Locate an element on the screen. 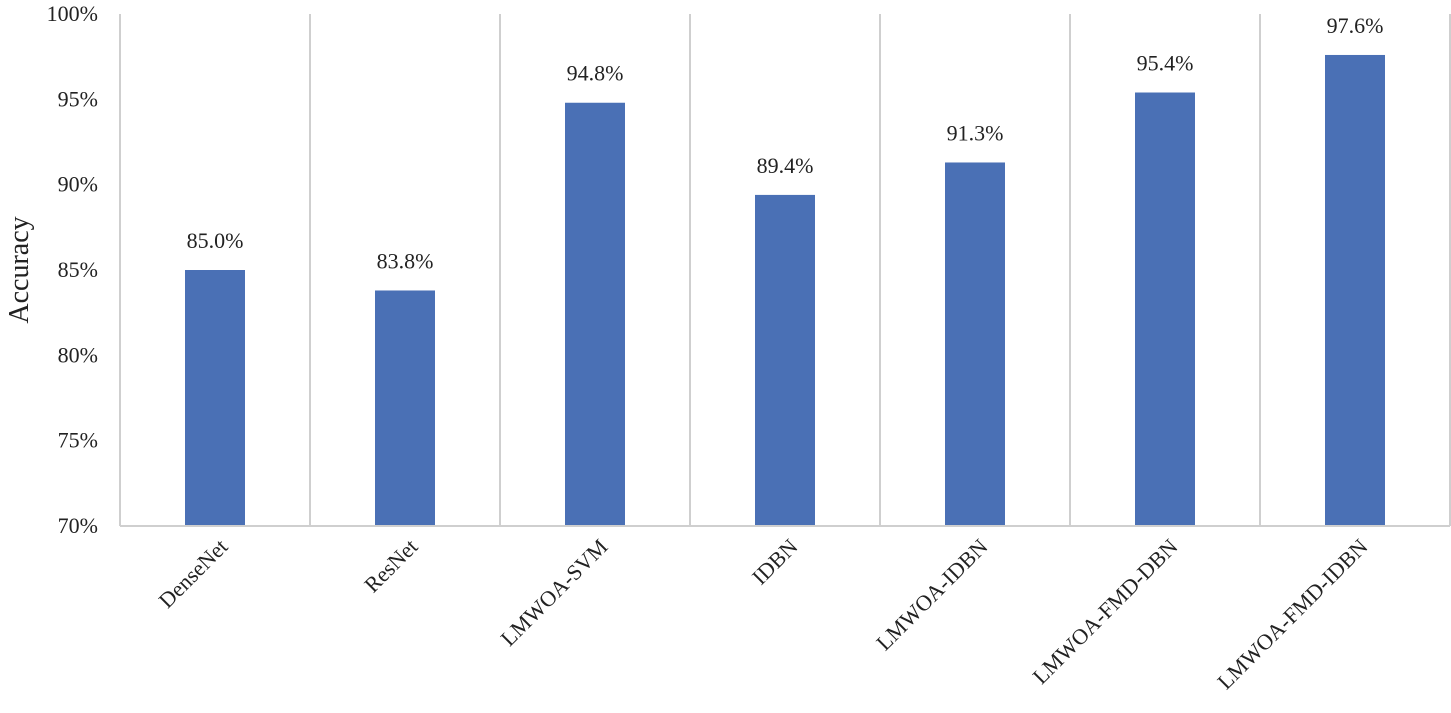 The image size is (1451, 713). x-tick-label: LMWOA-FMD-DBN is located at coordinates (1104, 611).